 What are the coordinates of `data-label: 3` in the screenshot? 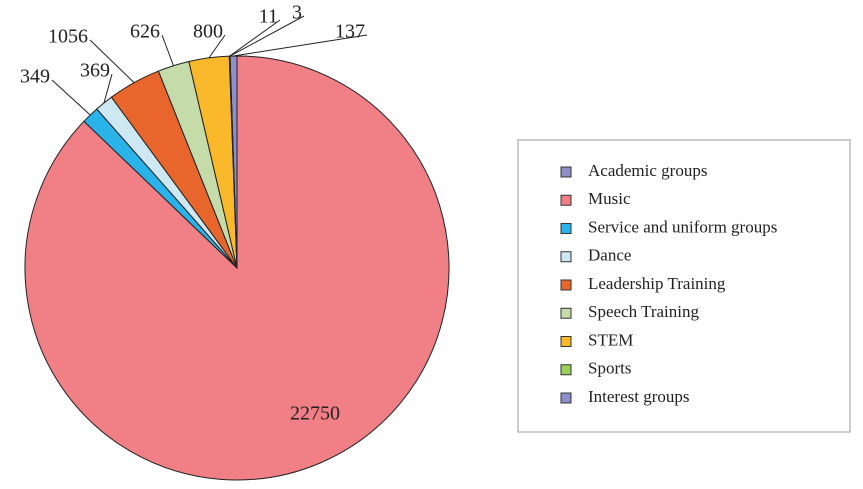 It's located at (297, 13).